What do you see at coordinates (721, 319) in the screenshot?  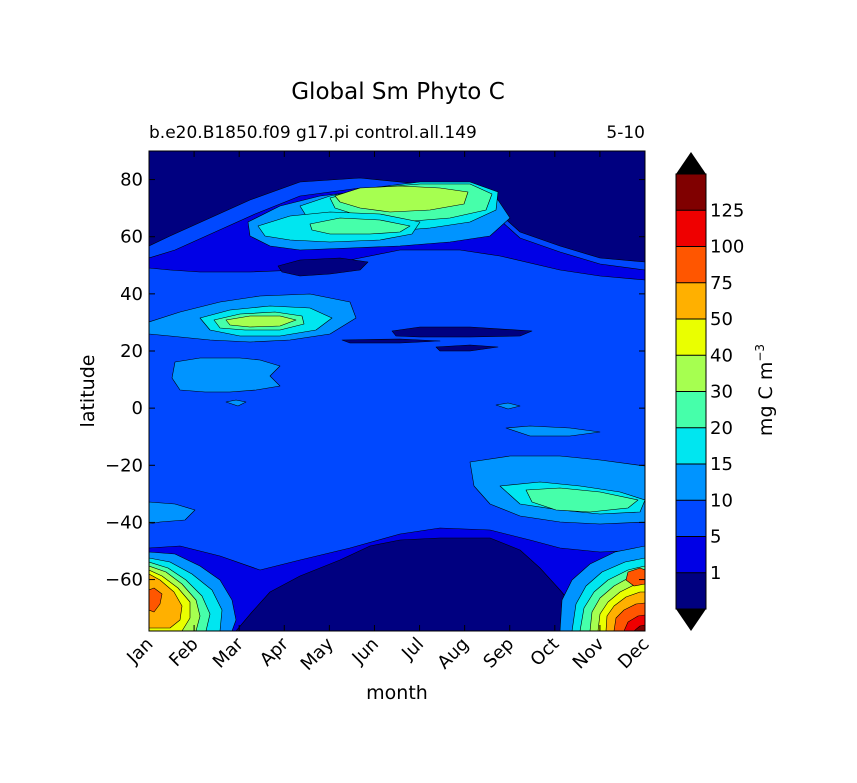 I see `colorbar-tick-label: 50` at bounding box center [721, 319].